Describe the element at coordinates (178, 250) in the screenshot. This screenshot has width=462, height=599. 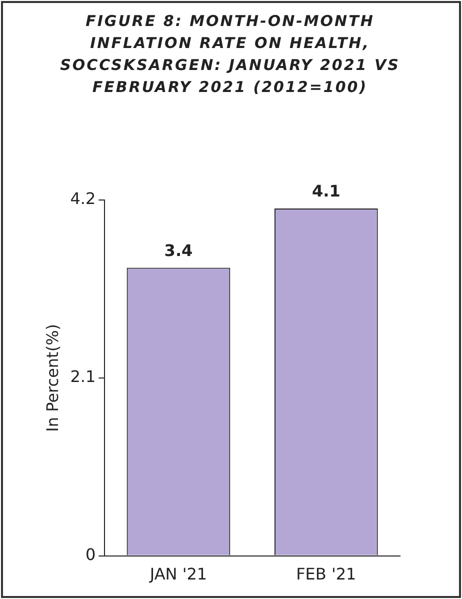
I see `data-label: 3.4` at that location.